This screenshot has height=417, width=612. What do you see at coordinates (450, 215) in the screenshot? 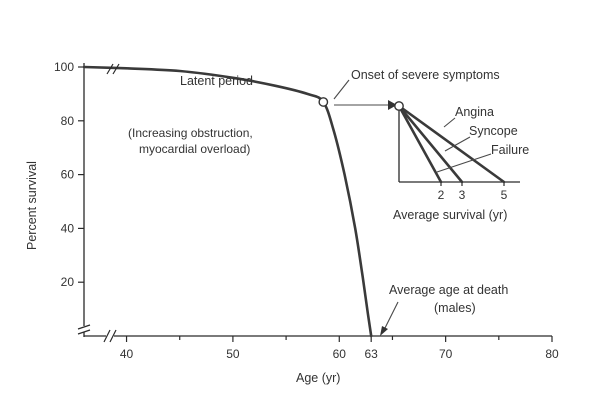
I see `inset-x-label: Average survival (yr)` at bounding box center [450, 215].